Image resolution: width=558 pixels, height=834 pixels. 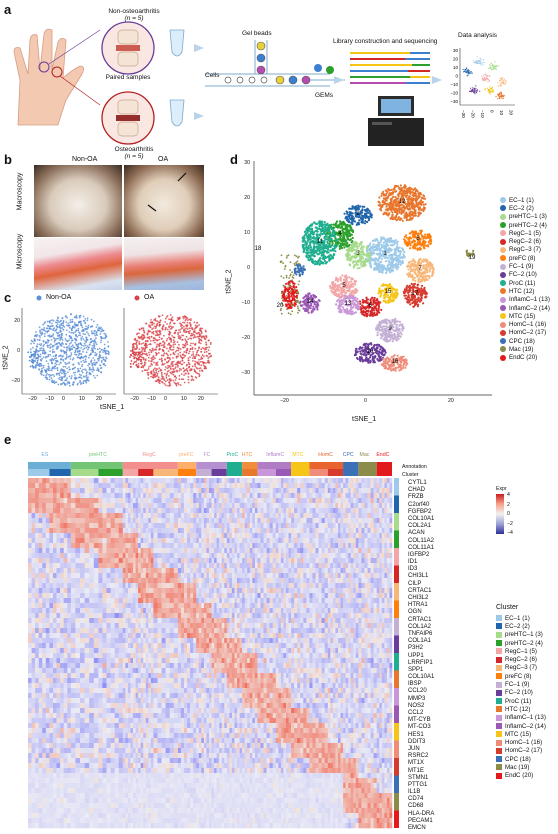 I want to click on cluster-number: 10, so click(x=370, y=352).